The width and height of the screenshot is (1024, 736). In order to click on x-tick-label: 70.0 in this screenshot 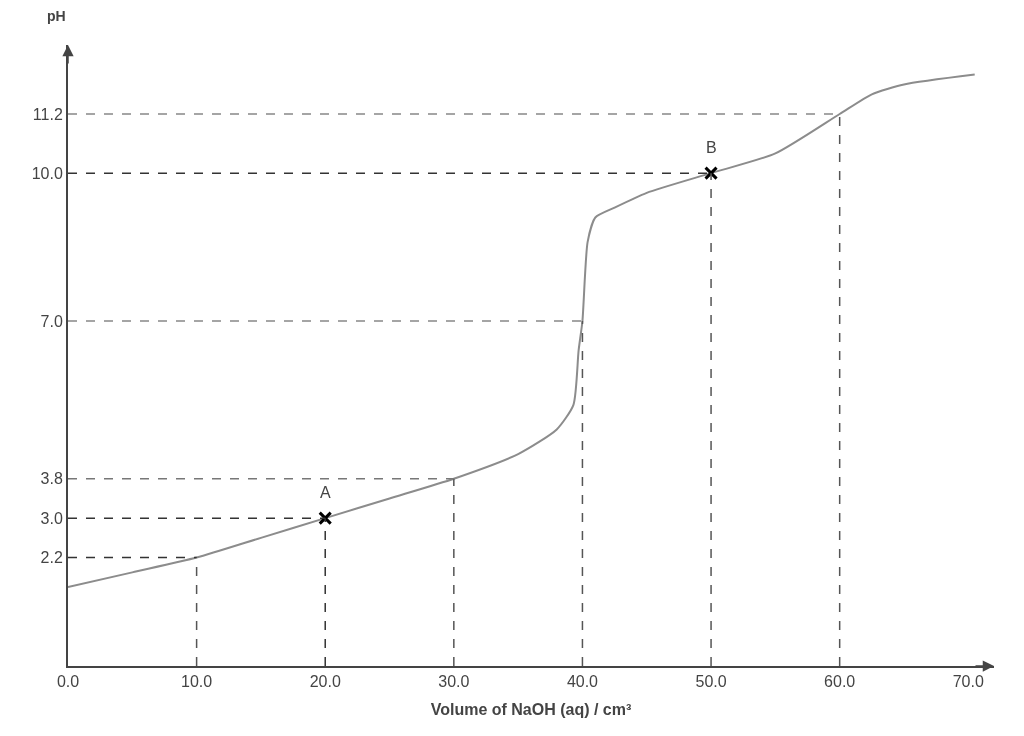, I will do `click(968, 682)`.